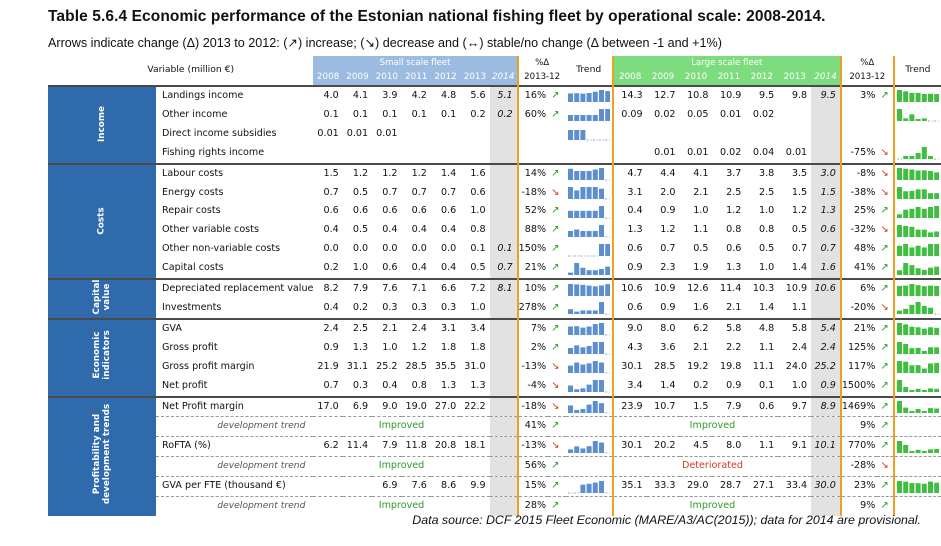 Image resolution: width=941 pixels, height=546 pixels. What do you see at coordinates (532, 173) in the screenshot?
I see `small-pct-change: 14%` at bounding box center [532, 173].